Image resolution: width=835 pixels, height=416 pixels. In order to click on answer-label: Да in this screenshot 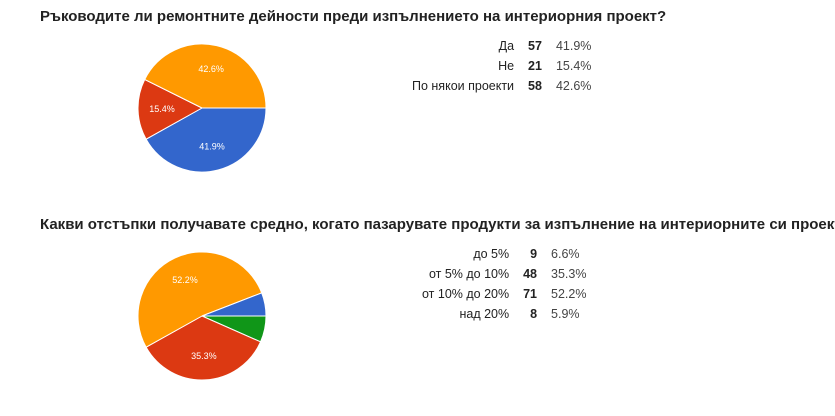, I will do `click(506, 46)`.